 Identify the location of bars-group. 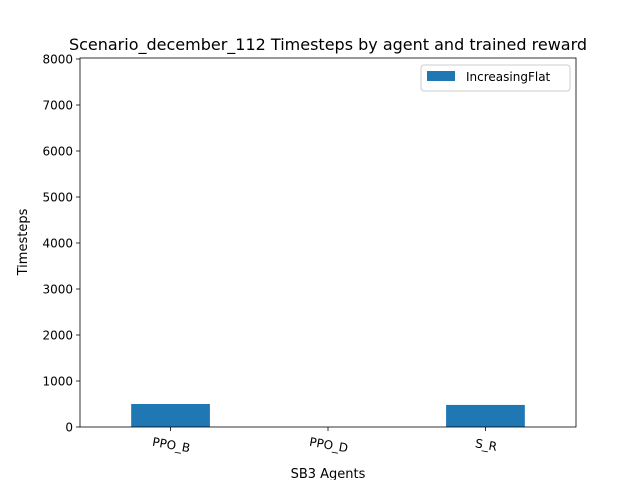
(328, 415).